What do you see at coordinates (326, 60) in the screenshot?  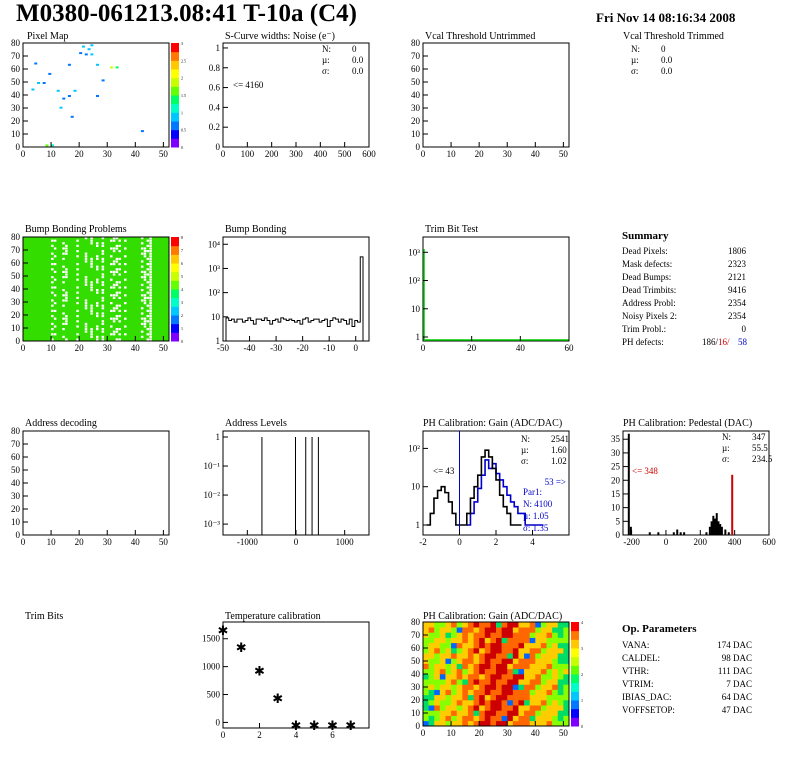 I see `stats-label: µ:` at bounding box center [326, 60].